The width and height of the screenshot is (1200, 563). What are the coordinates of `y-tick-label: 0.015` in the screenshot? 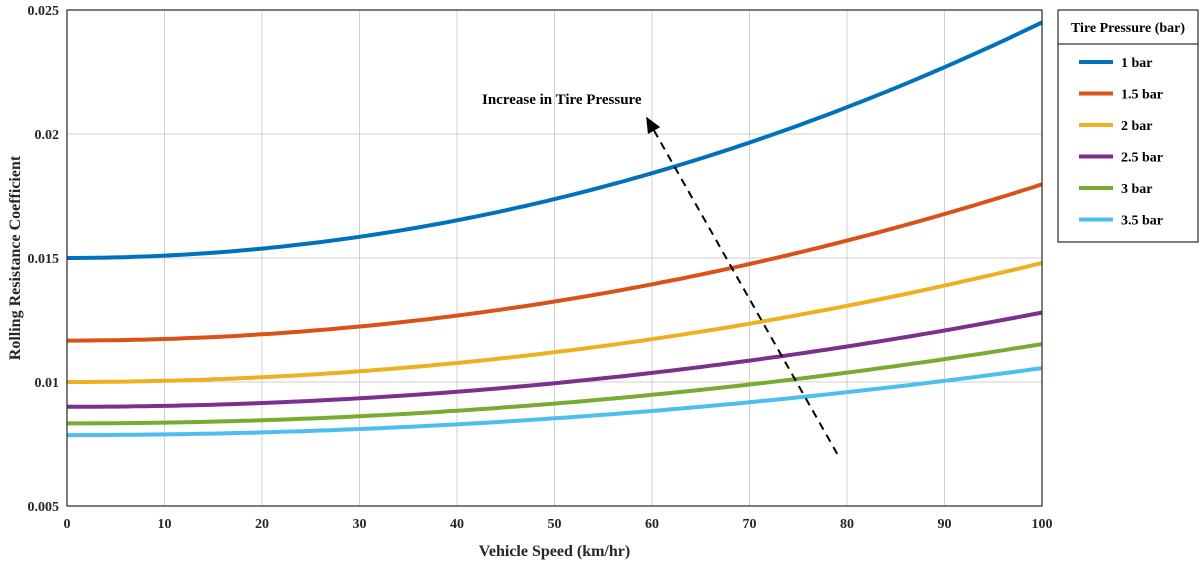 It's located at (44, 259).